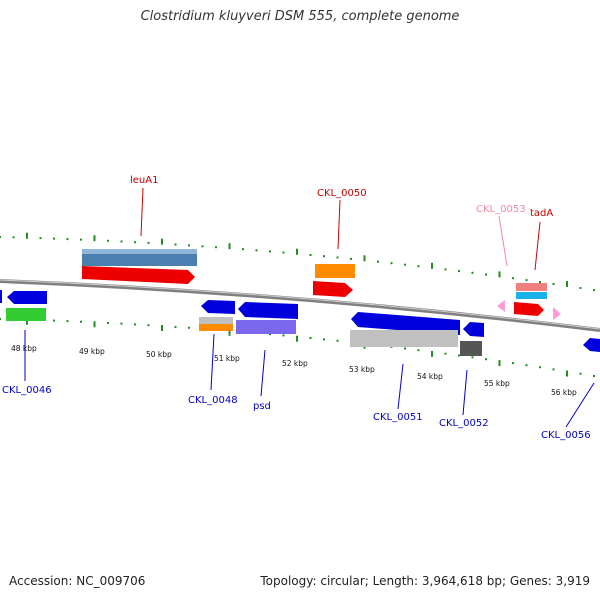 The height and width of the screenshot is (600, 600). Describe the element at coordinates (26, 314) in the screenshot. I see `gene-CKL_0046-green-bar` at that location.